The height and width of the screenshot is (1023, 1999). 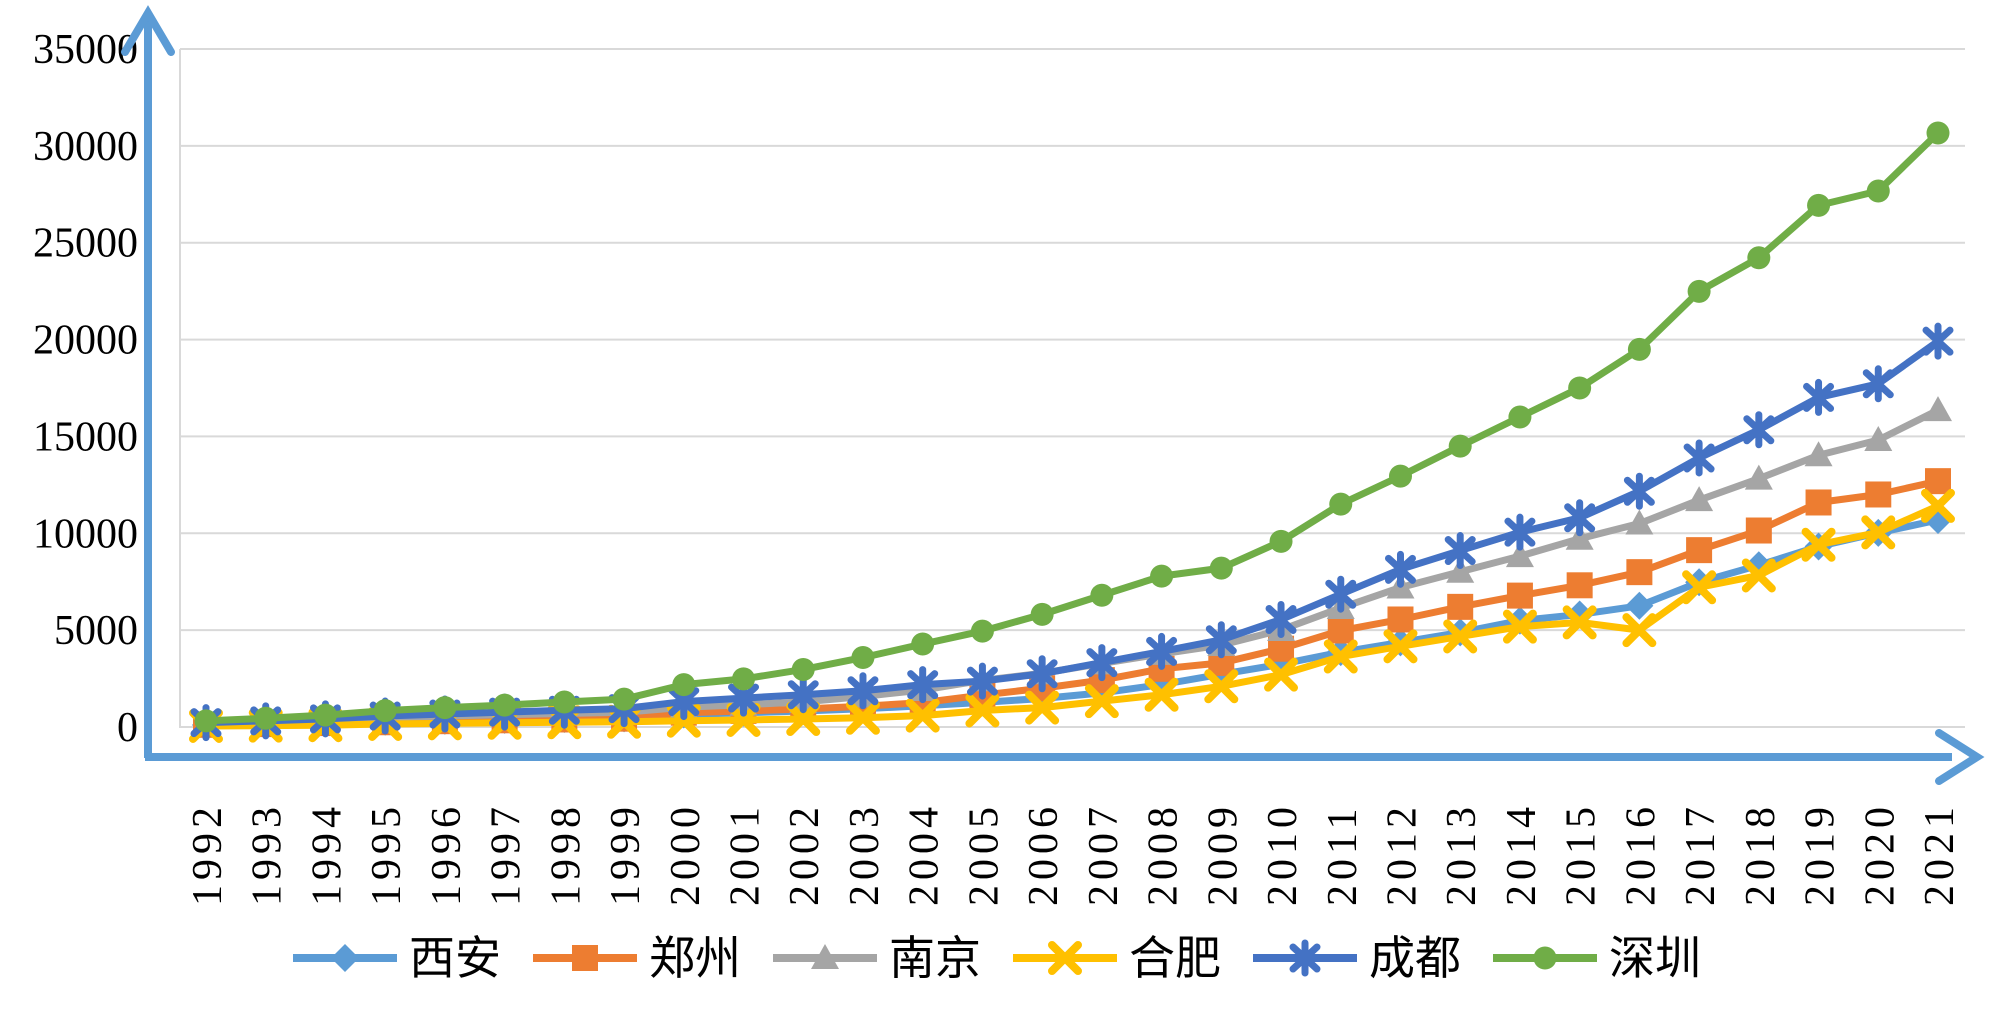 What do you see at coordinates (637, 958) in the screenshot?
I see `legend-item-zhengzhou: 郑州` at bounding box center [637, 958].